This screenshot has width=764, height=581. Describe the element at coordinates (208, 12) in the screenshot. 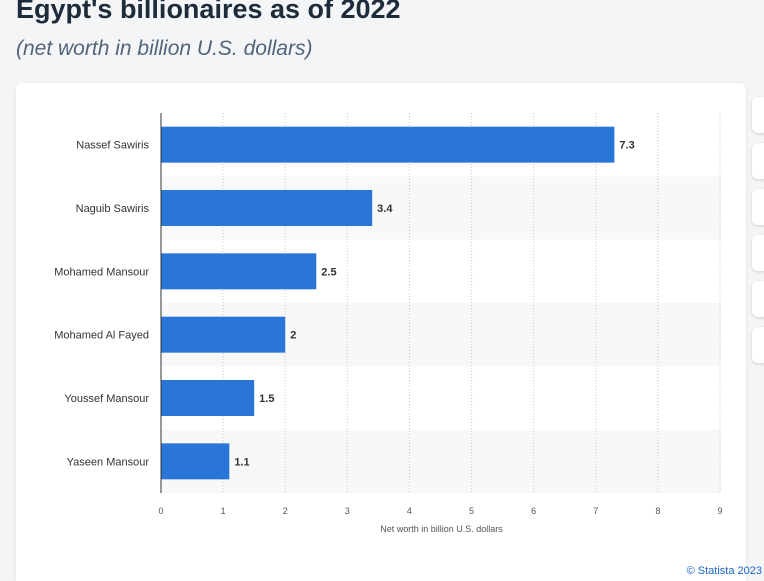

I see `chart-title: Egypt's billionaires as of 2022` at that location.